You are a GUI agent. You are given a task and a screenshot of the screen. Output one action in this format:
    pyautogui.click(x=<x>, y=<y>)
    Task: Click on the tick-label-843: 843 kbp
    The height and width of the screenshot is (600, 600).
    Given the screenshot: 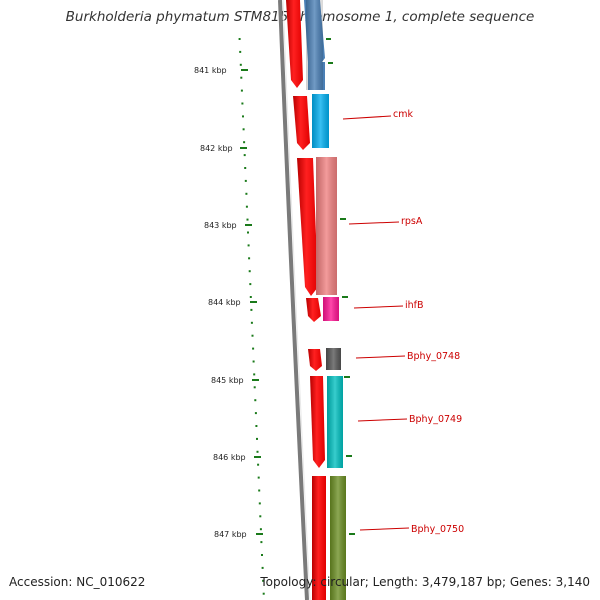 What is the action you would take?
    pyautogui.click(x=220, y=225)
    